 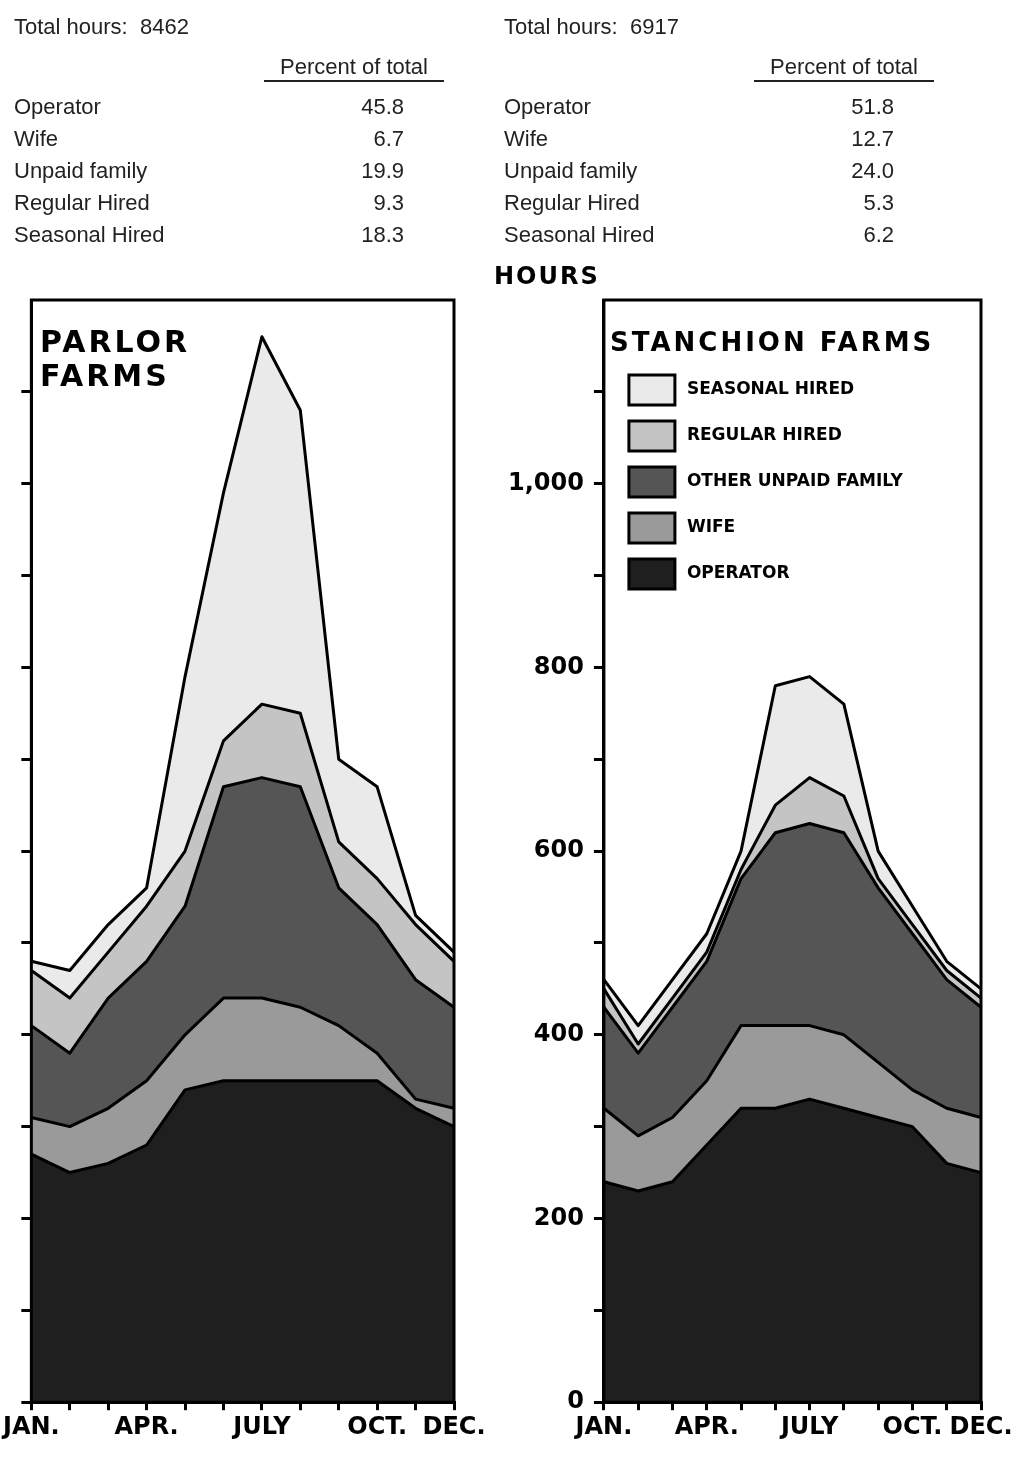 I want to click on text: 19.9, so click(x=382, y=171).